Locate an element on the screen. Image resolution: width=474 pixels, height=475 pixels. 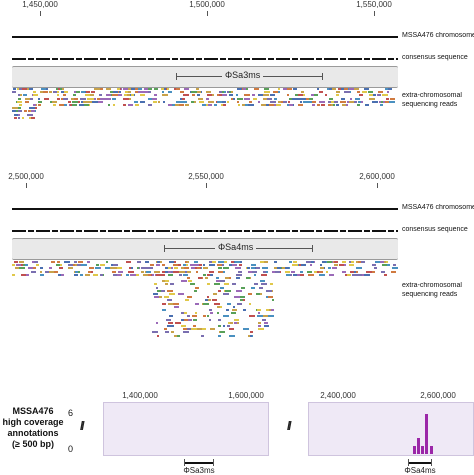
coverage-tick-label: 2,600,000 is located at coordinates (438, 395).